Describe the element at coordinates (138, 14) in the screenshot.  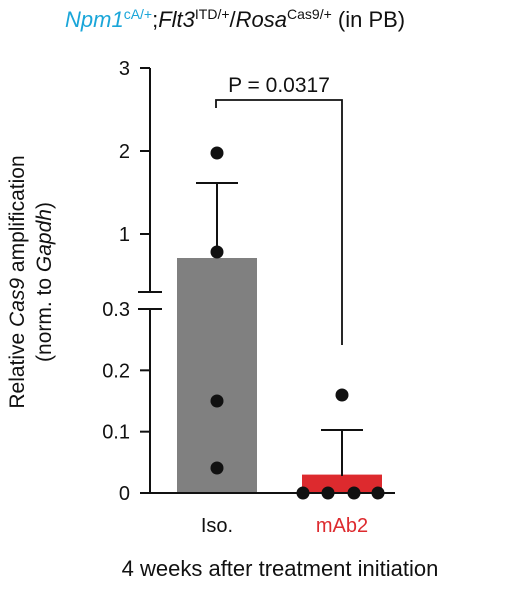
I see `title-gene1-sup: cA/+` at that location.